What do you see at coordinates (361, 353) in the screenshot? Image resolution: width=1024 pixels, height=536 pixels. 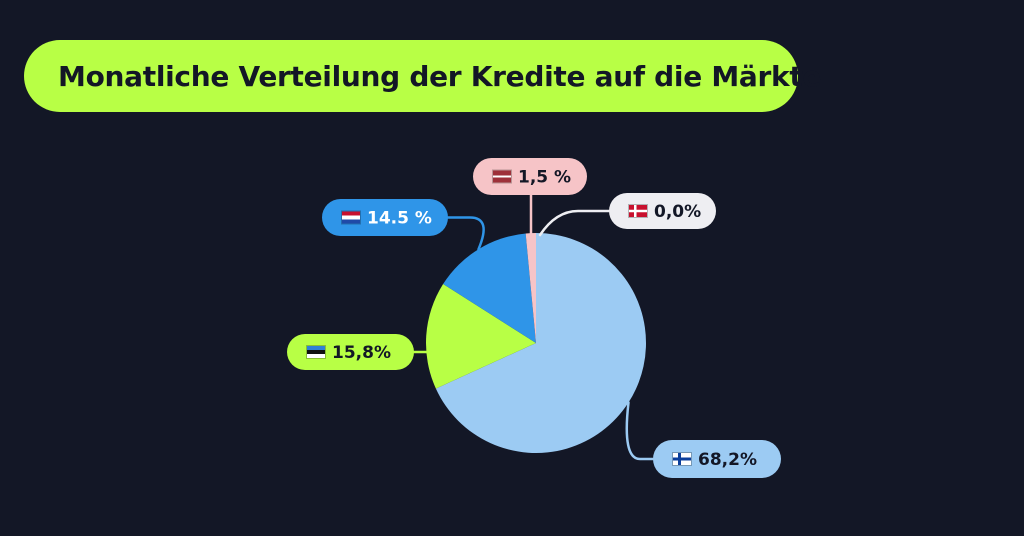 I see `data-label-estonia: 15,8%` at bounding box center [361, 353].